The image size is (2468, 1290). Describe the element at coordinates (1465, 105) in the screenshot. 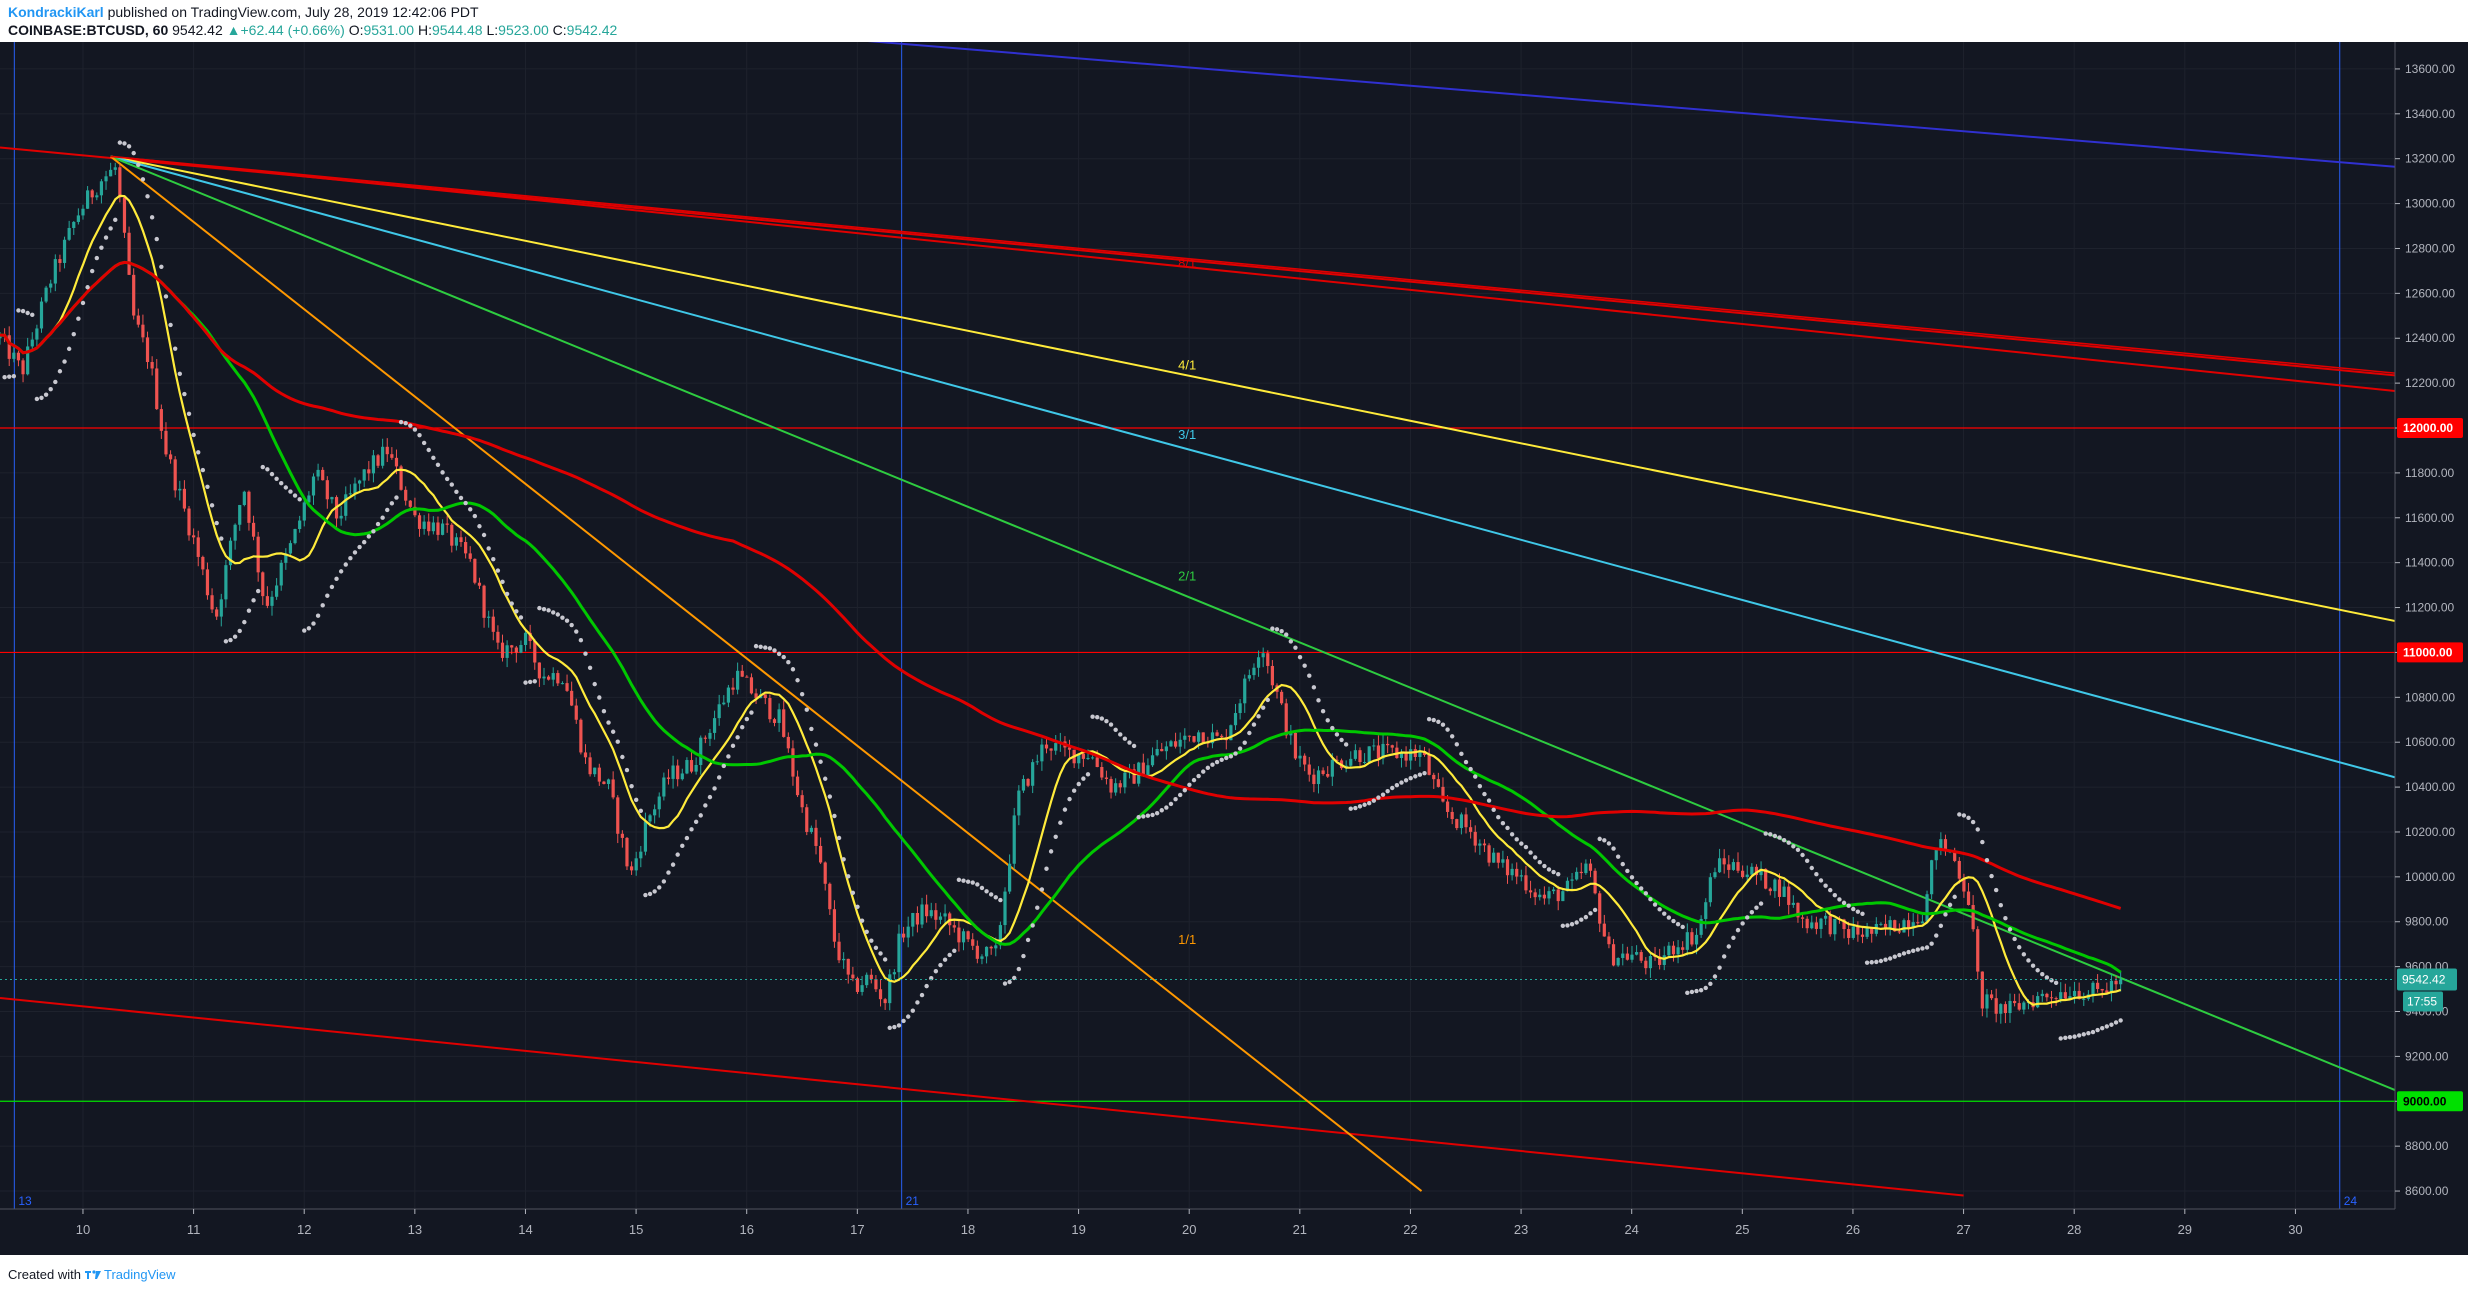

I see `trendline` at that location.